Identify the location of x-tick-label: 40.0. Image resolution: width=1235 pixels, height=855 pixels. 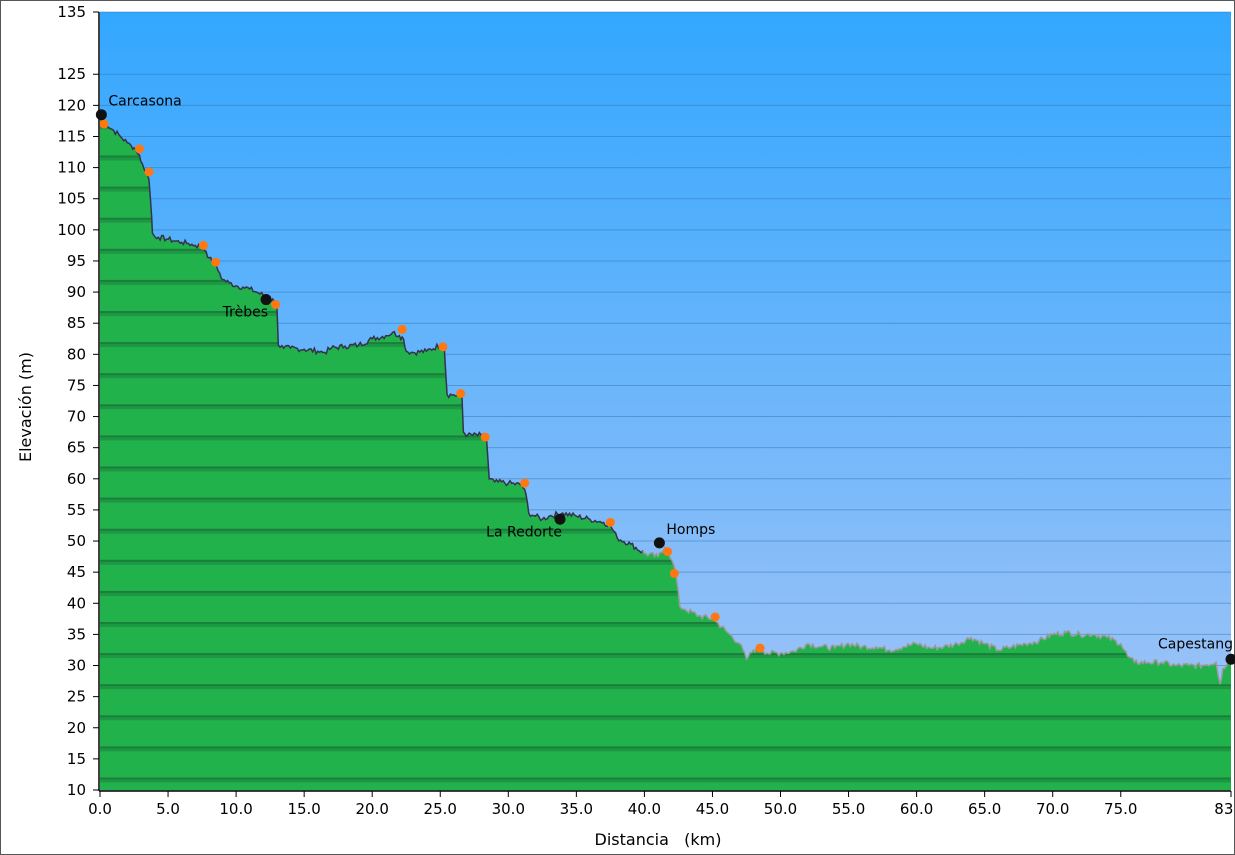
(644, 809).